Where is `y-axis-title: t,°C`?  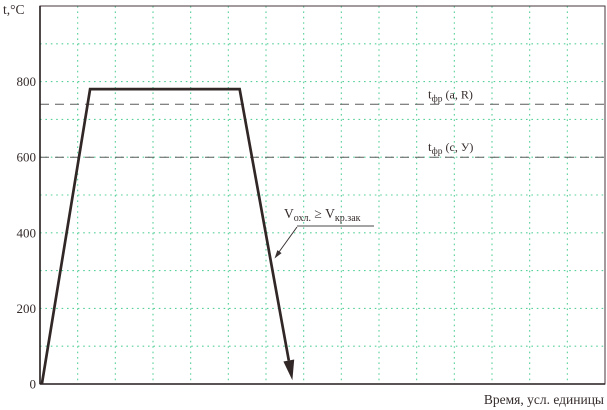
y-axis-title: t,°C is located at coordinates (14, 9).